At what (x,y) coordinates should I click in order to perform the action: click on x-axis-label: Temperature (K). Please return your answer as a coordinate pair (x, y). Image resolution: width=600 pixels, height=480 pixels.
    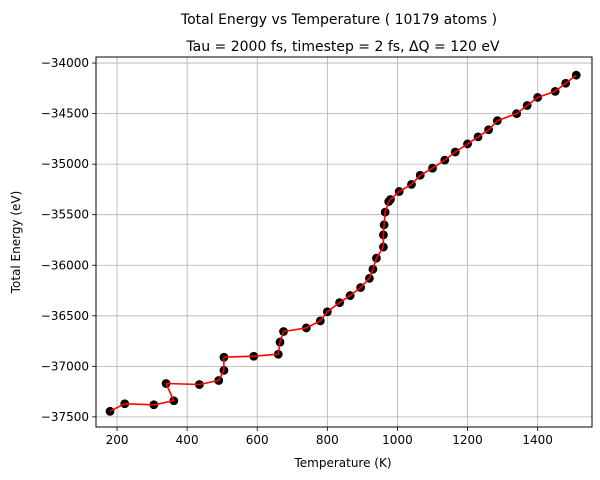
    Looking at the image, I should click on (342, 463).